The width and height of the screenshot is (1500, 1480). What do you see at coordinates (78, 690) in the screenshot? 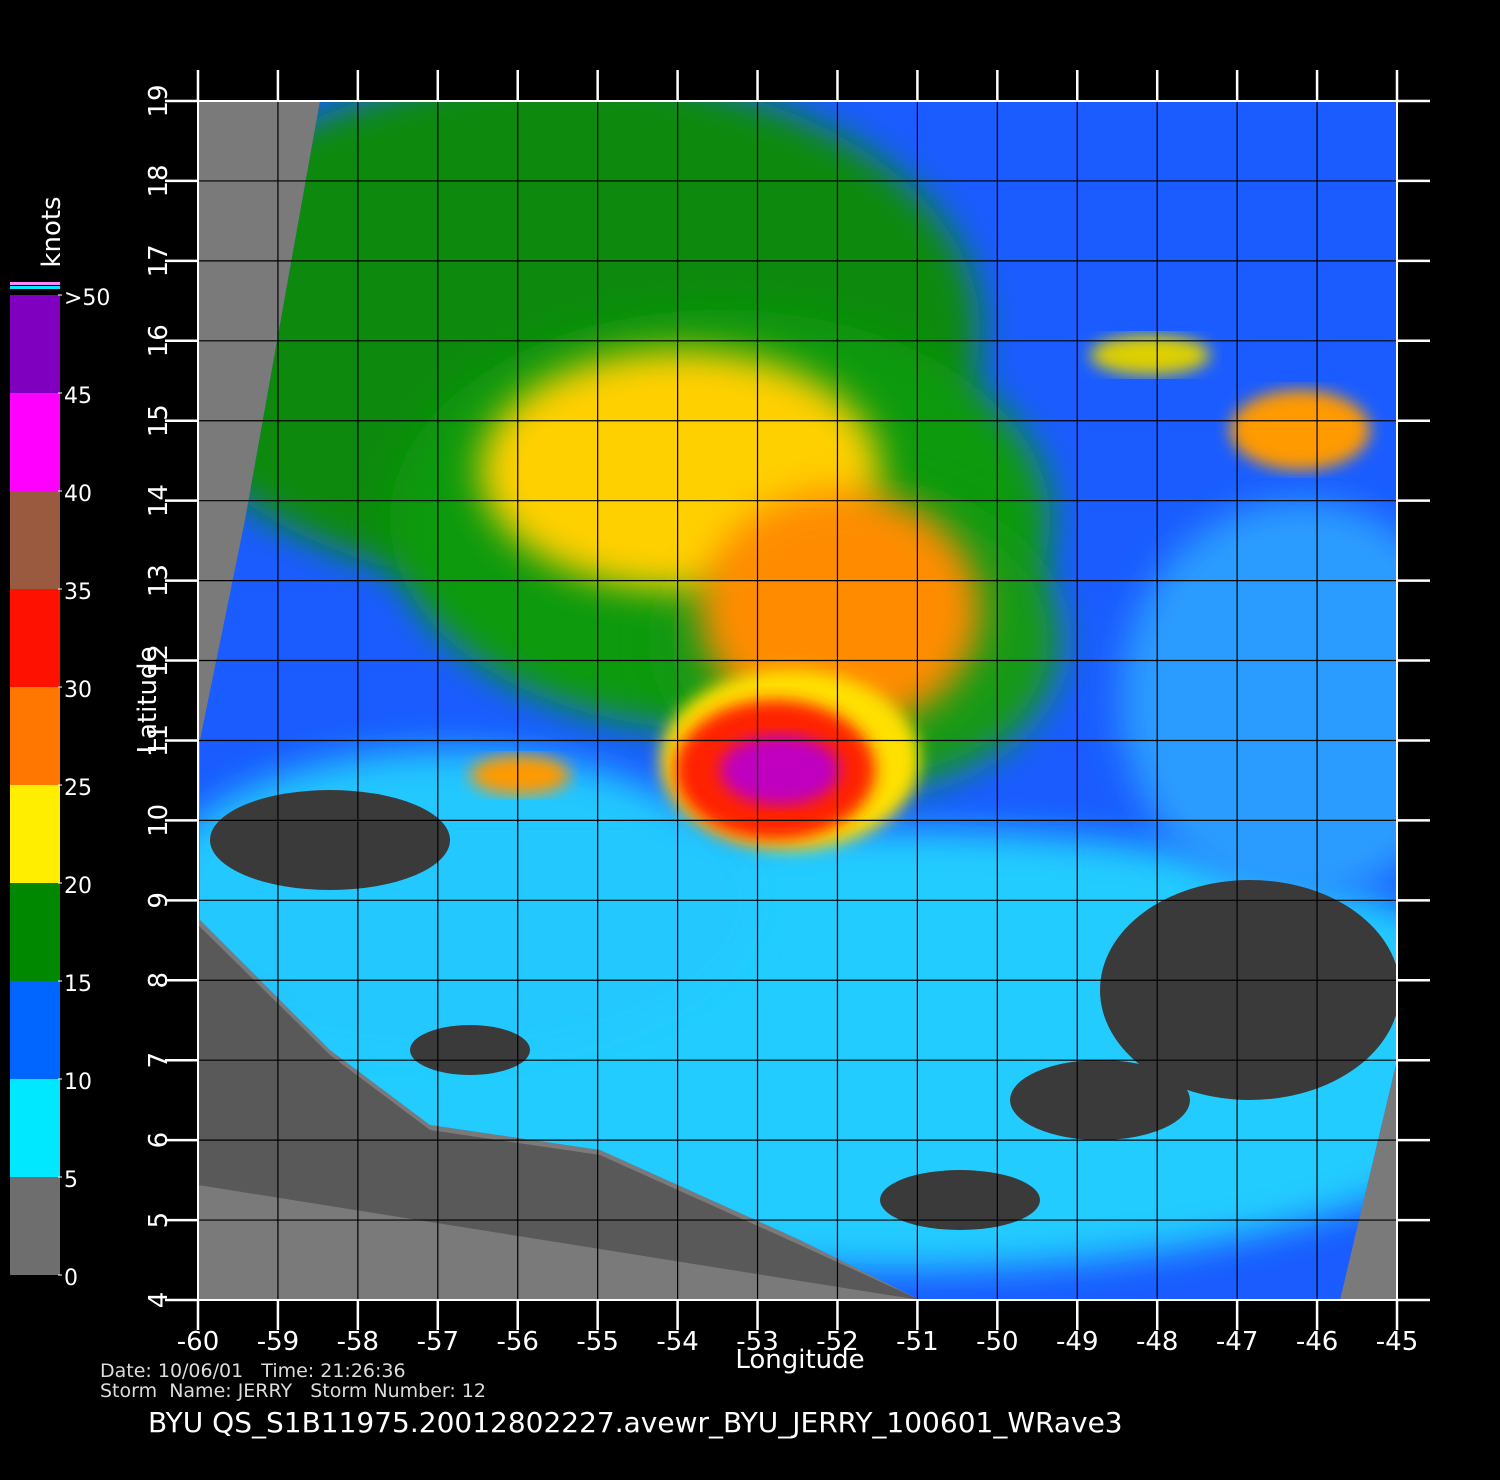
I see `colorbar-tick-label: 30` at bounding box center [78, 690].